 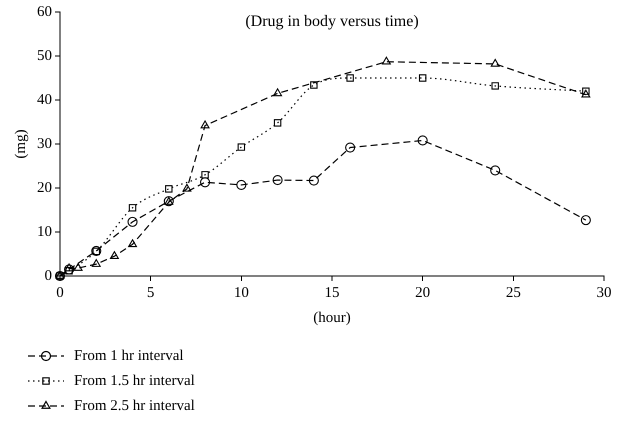 What do you see at coordinates (332, 21) in the screenshot?
I see `chart-title: (Drug in body versus time)` at bounding box center [332, 21].